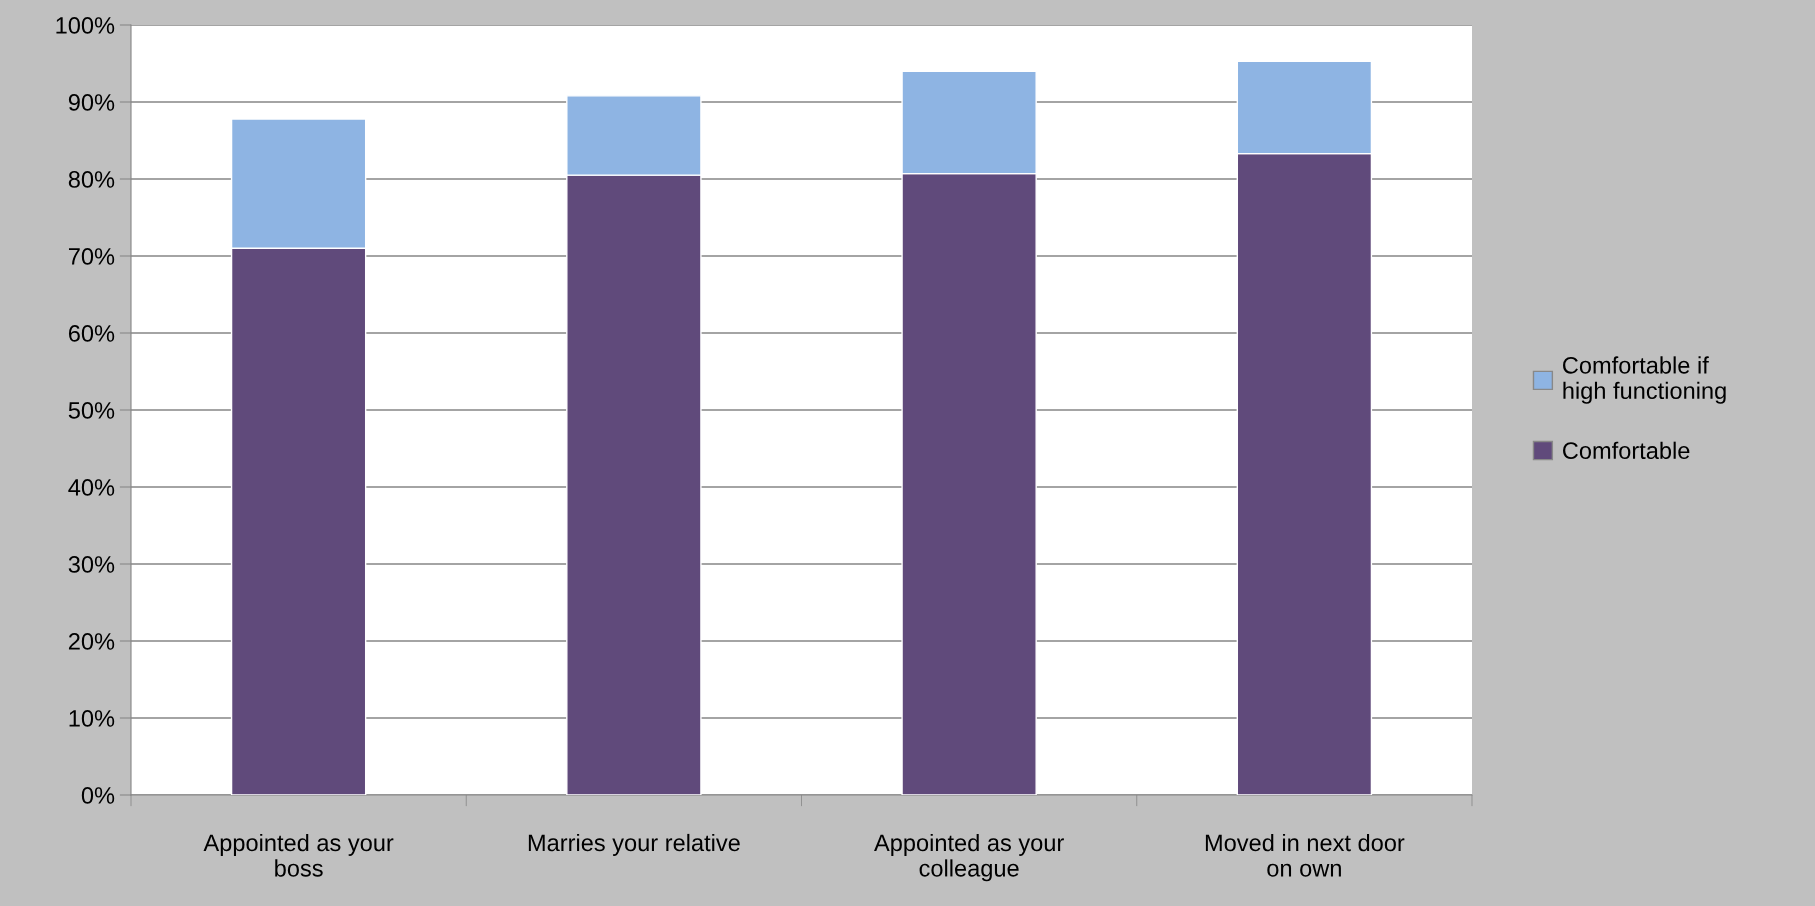 Image resolution: width=1815 pixels, height=906 pixels. Describe the element at coordinates (92, 718) in the screenshot. I see `y-tick-label: 10%` at that location.